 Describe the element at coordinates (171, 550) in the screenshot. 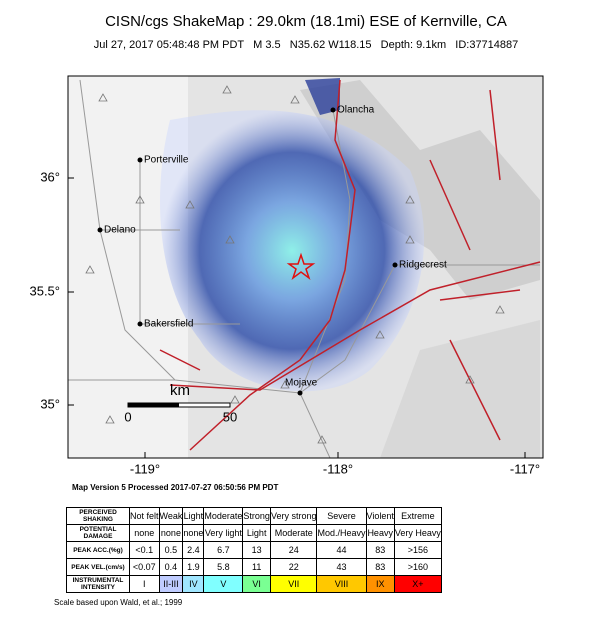

I see `legend-cell: 0.5` at that location.